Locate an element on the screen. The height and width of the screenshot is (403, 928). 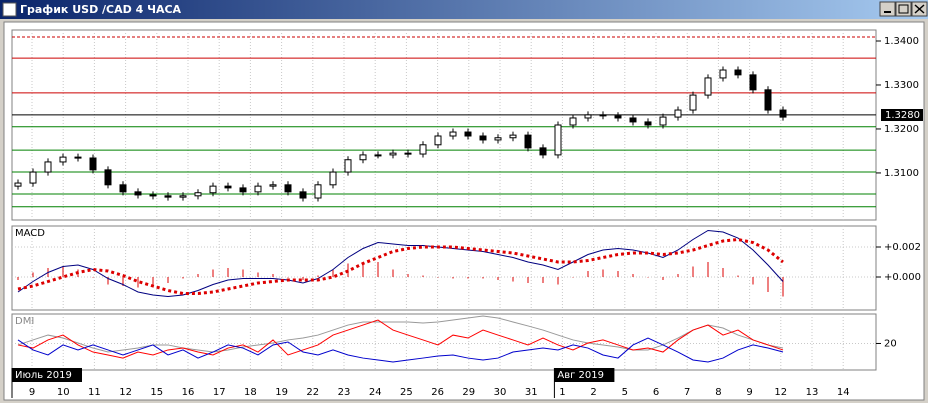
panel-title: DMI is located at coordinates (24, 321).